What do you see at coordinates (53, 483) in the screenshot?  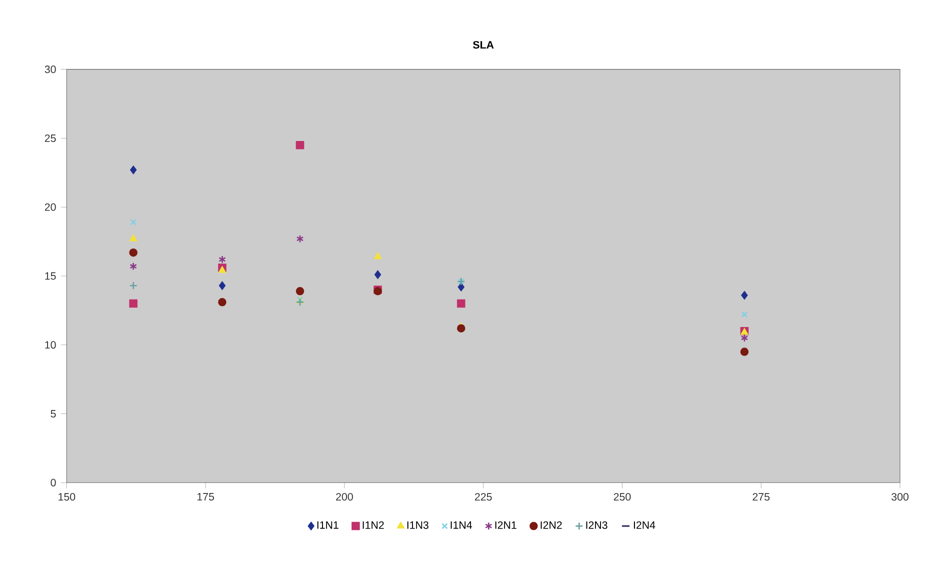 I see `y-tick-label: 0` at bounding box center [53, 483].